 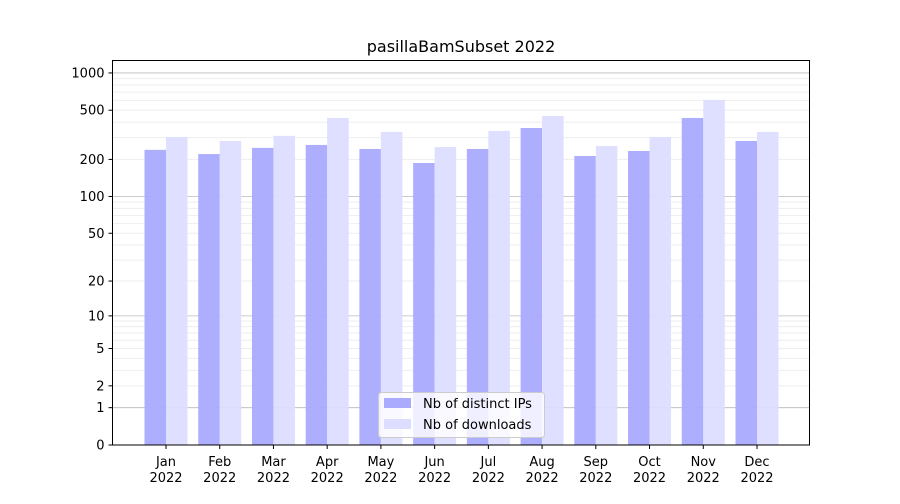 What do you see at coordinates (100, 349) in the screenshot?
I see `y-tick-label: 5` at bounding box center [100, 349].